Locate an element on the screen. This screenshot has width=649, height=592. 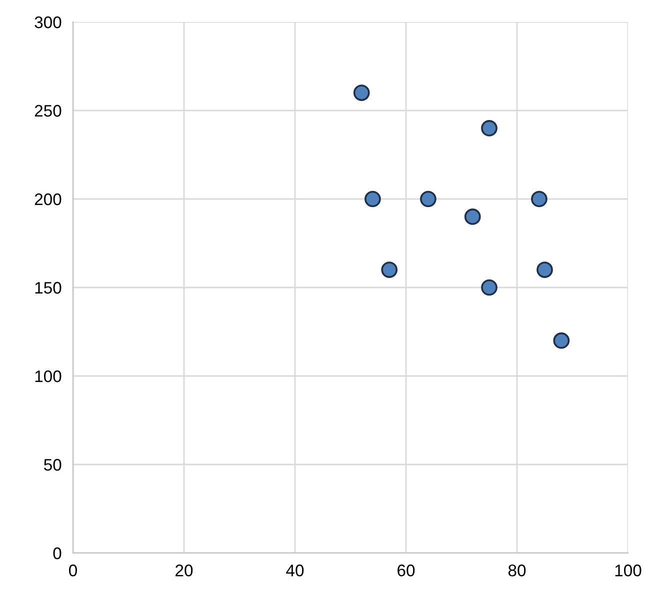
y-tick-label: 200 is located at coordinates (48, 199).